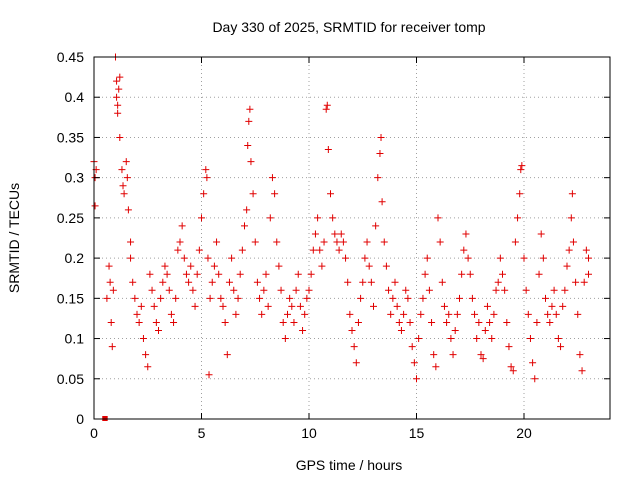 This screenshot has width=640, height=480. I want to click on y-tick-label: 0.35, so click(70, 137).